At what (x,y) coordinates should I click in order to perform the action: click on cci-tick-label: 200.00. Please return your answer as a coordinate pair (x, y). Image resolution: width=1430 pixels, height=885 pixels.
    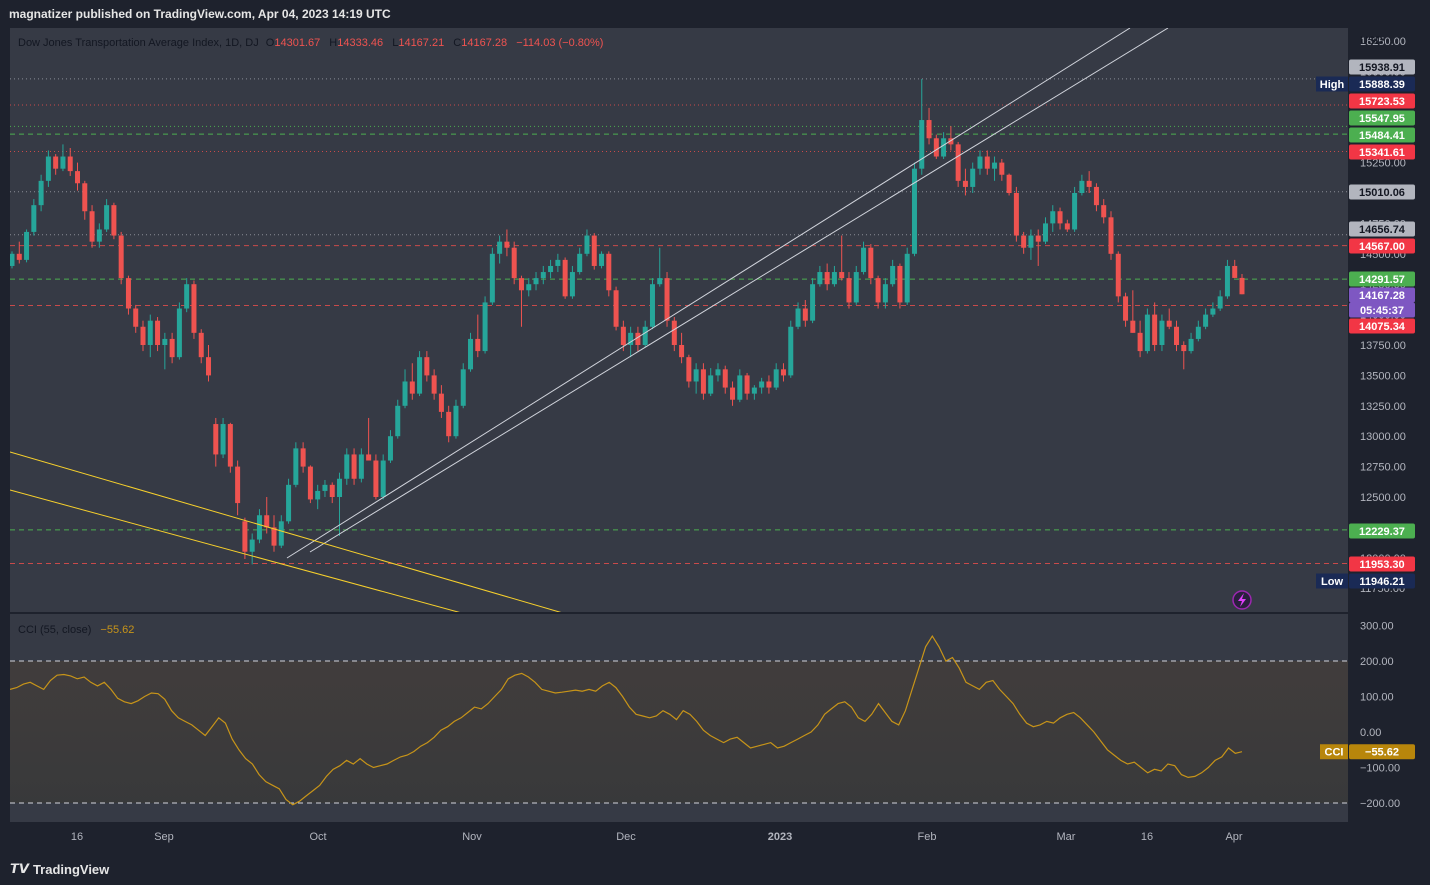
    Looking at the image, I should click on (1377, 662).